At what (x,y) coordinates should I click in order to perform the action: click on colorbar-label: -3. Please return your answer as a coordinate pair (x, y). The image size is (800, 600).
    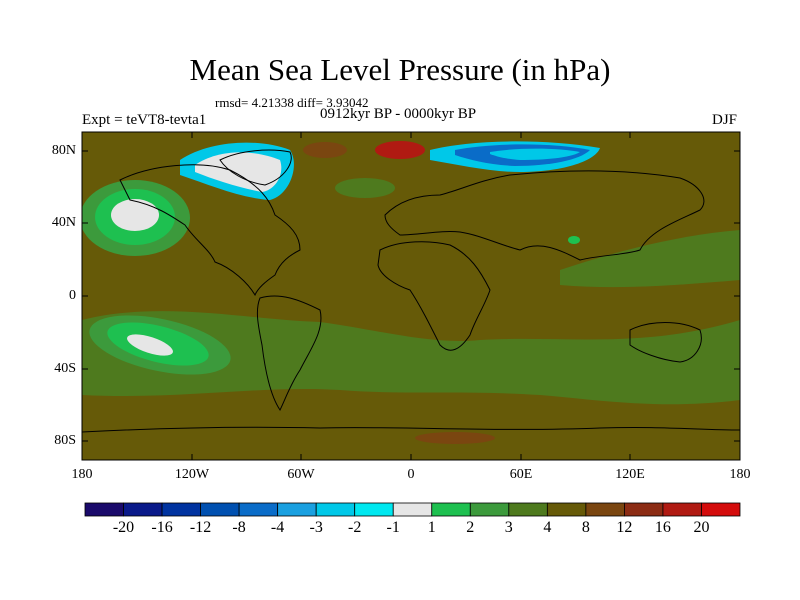
    Looking at the image, I should click on (316, 527).